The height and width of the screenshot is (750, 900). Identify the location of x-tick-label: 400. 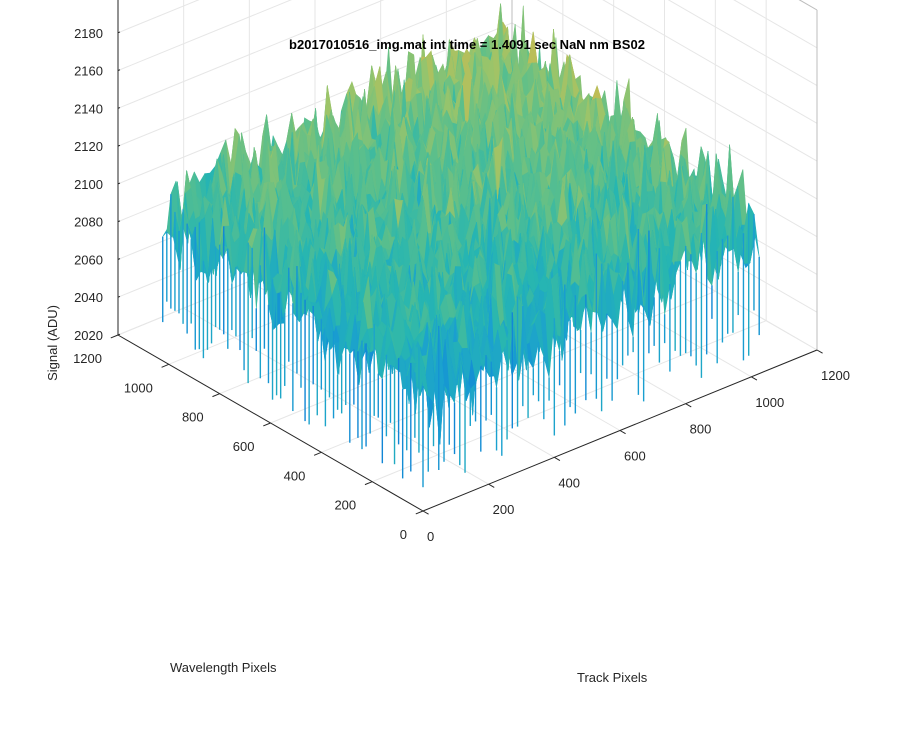
(569, 482).